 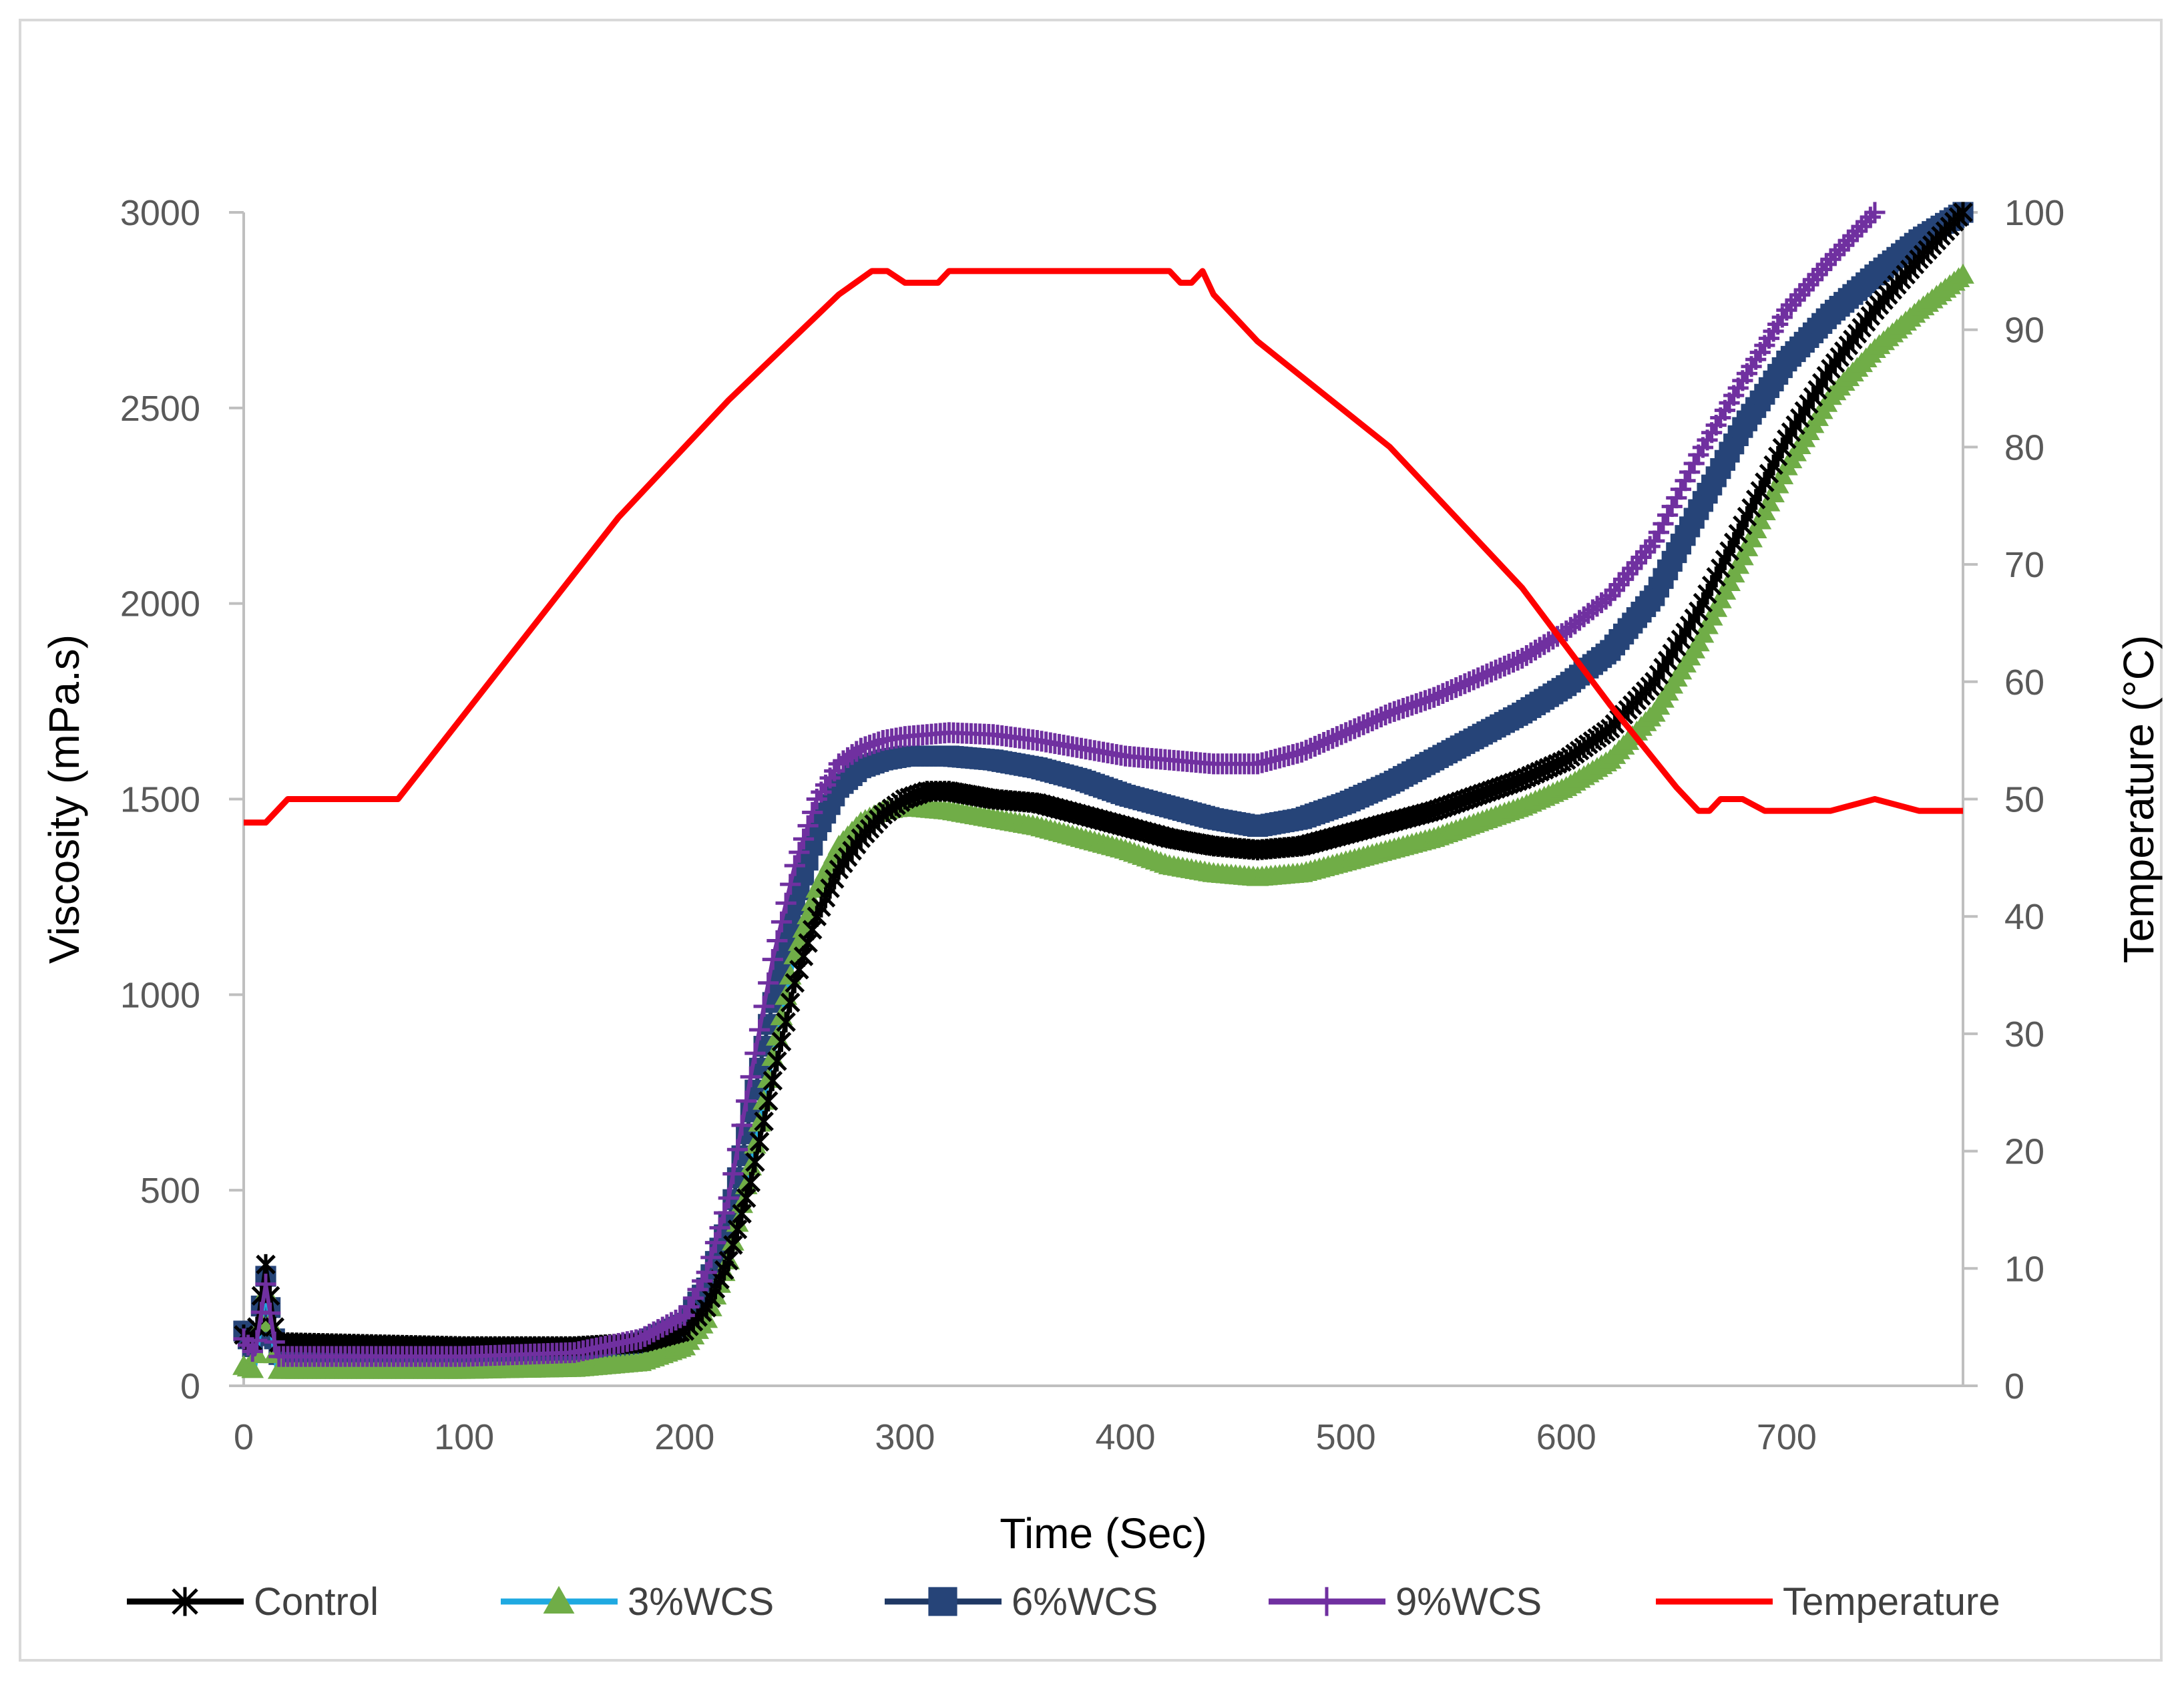 What do you see at coordinates (2024, 447) in the screenshot?
I see `y2-tick-label: 80` at bounding box center [2024, 447].